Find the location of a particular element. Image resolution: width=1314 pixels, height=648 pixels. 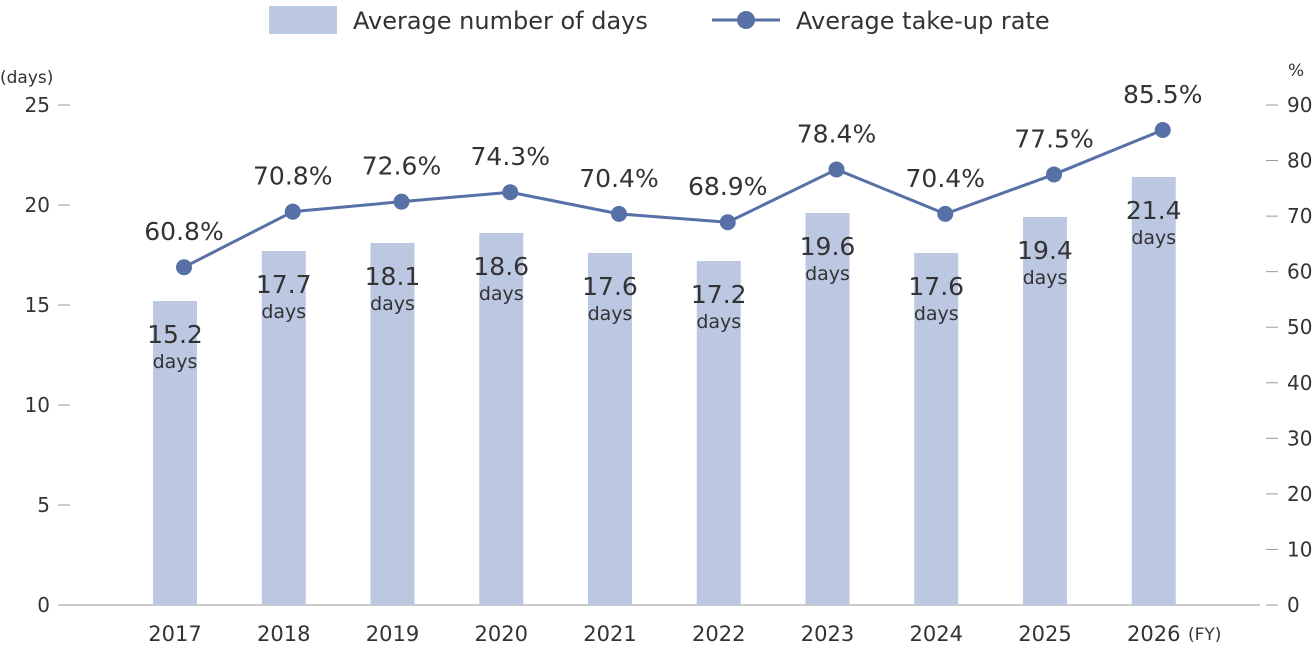

x-axis-label: 2021 is located at coordinates (609, 634).